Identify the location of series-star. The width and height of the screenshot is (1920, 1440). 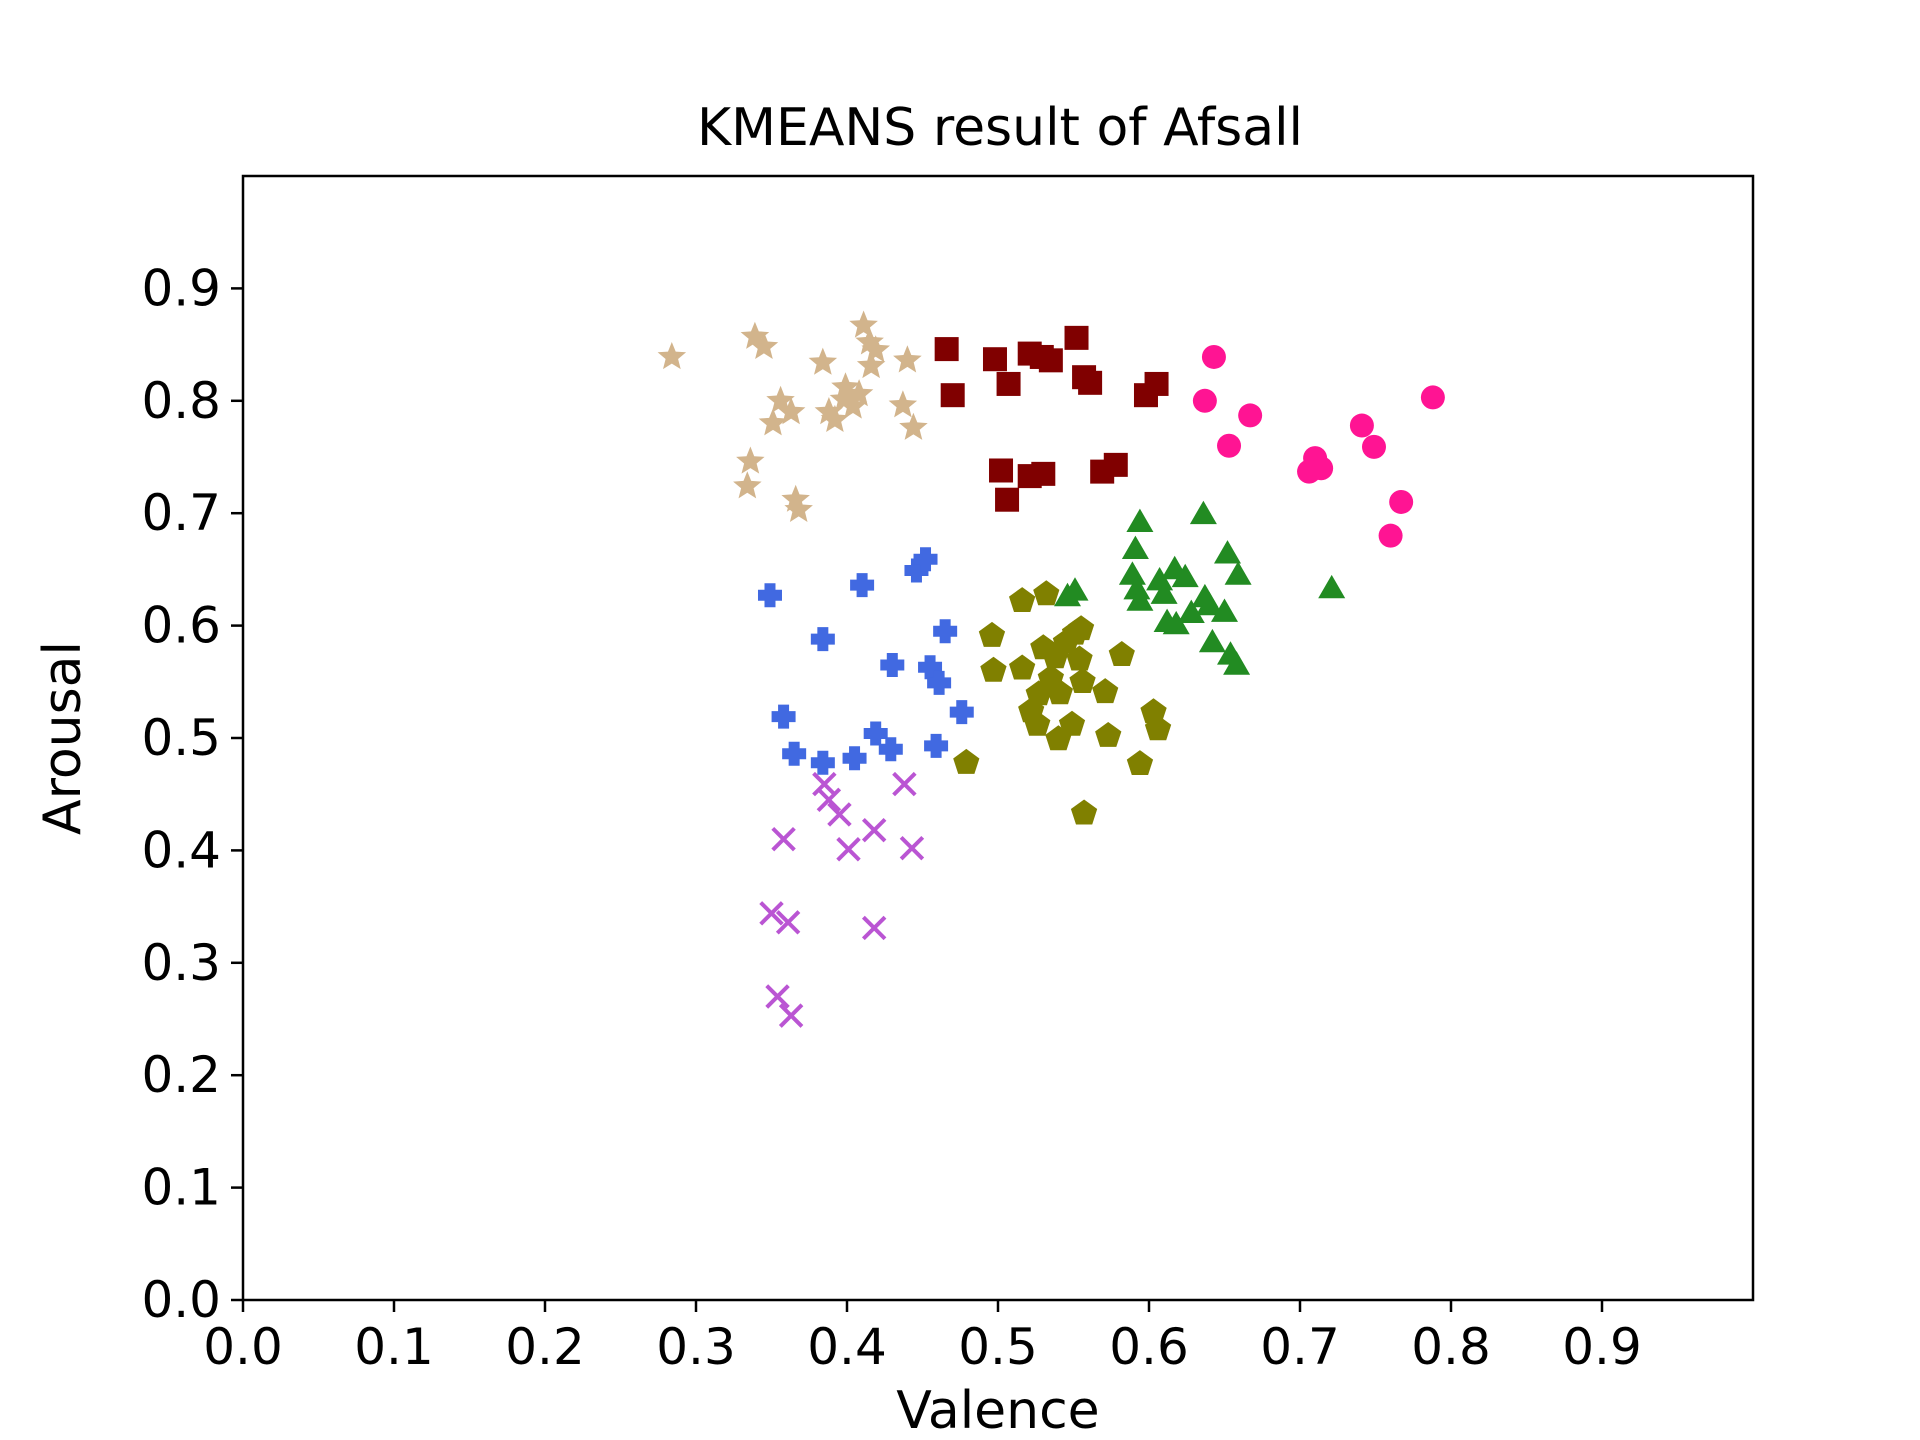
(792, 416).